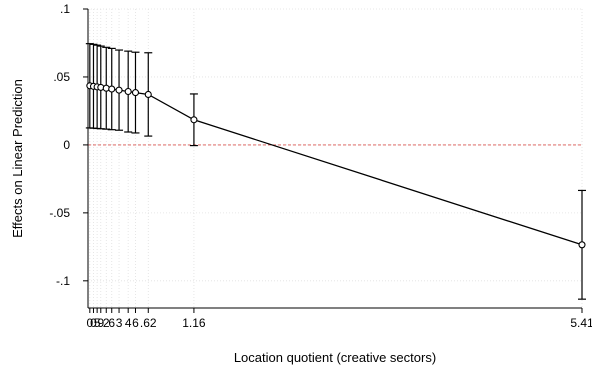 The width and height of the screenshot is (592, 373). What do you see at coordinates (59, 213) in the screenshot?
I see `y-tick-label-3: -.05` at bounding box center [59, 213].